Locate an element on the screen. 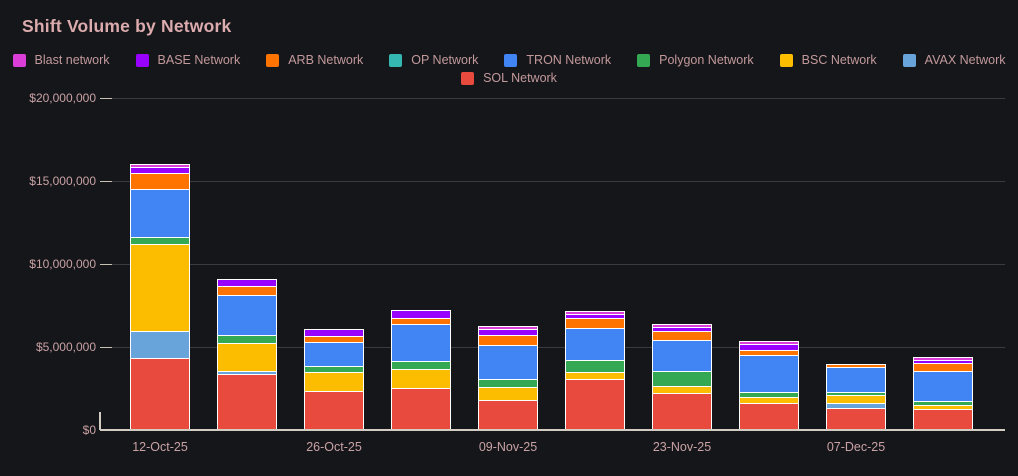 This screenshot has height=476, width=1018. legend-item-blast-network: Blast network is located at coordinates (61, 60).